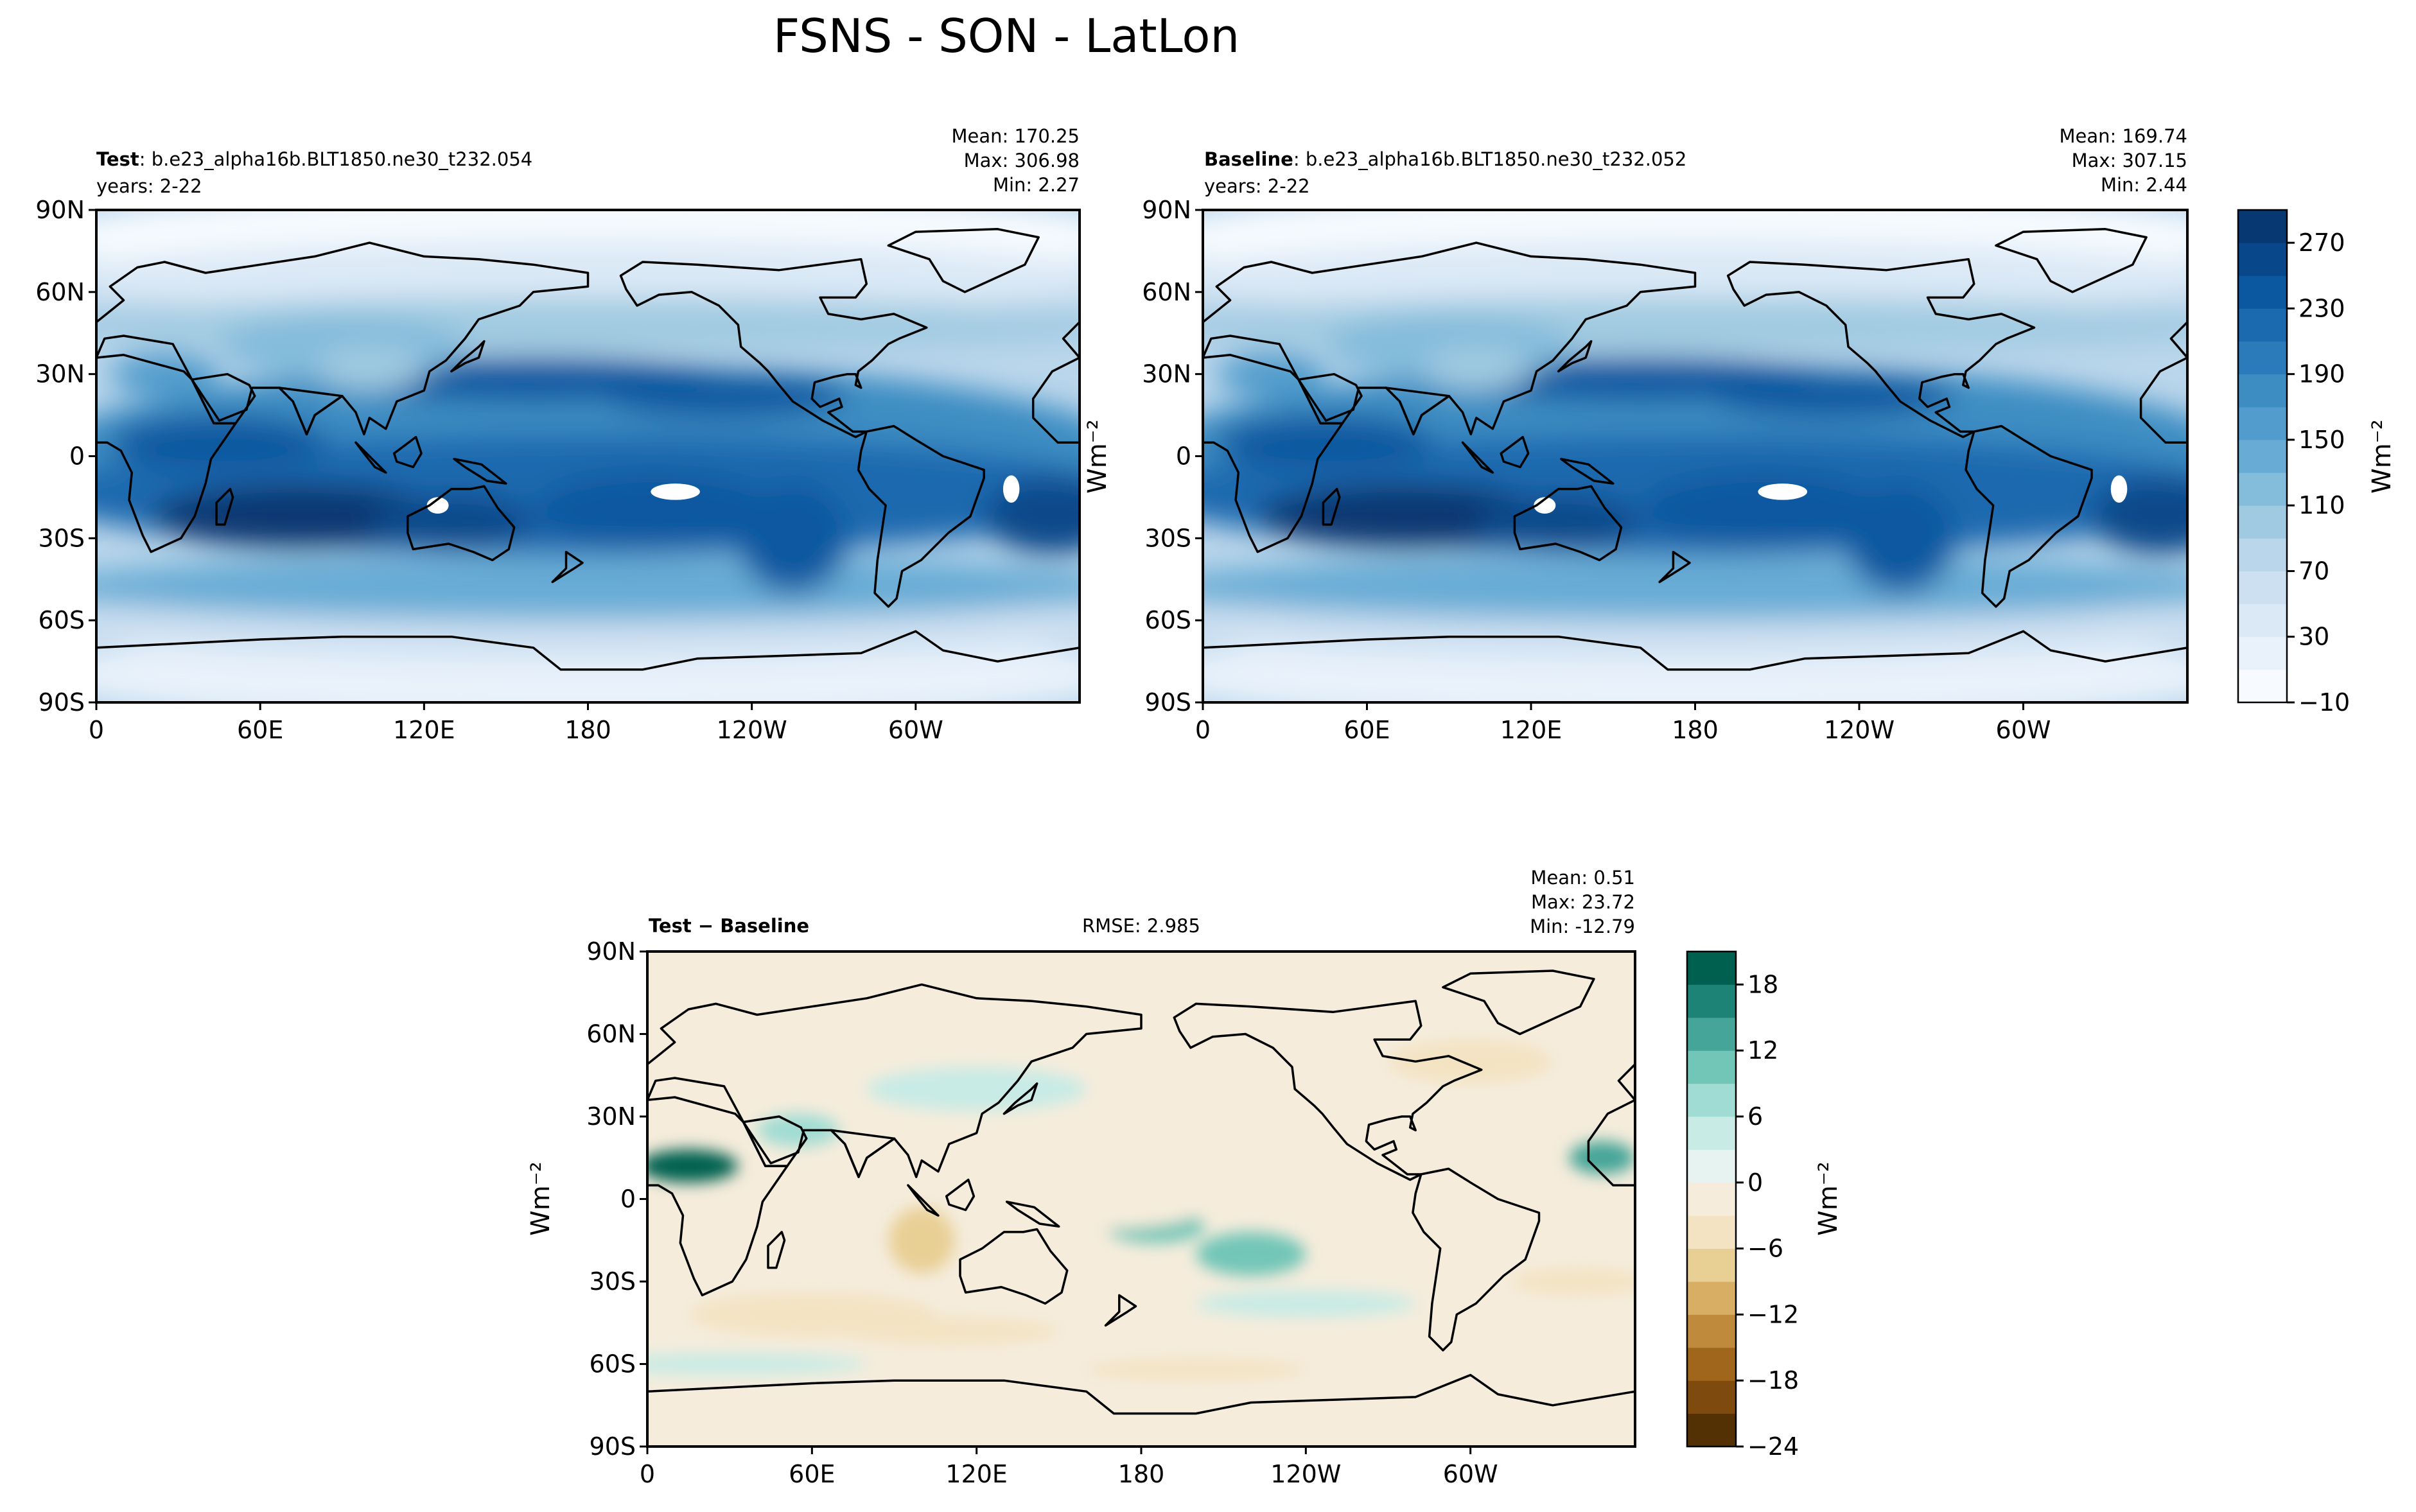  What do you see at coordinates (2163, 400) in the screenshot?
I see `coastline-africa-east` at bounding box center [2163, 400].